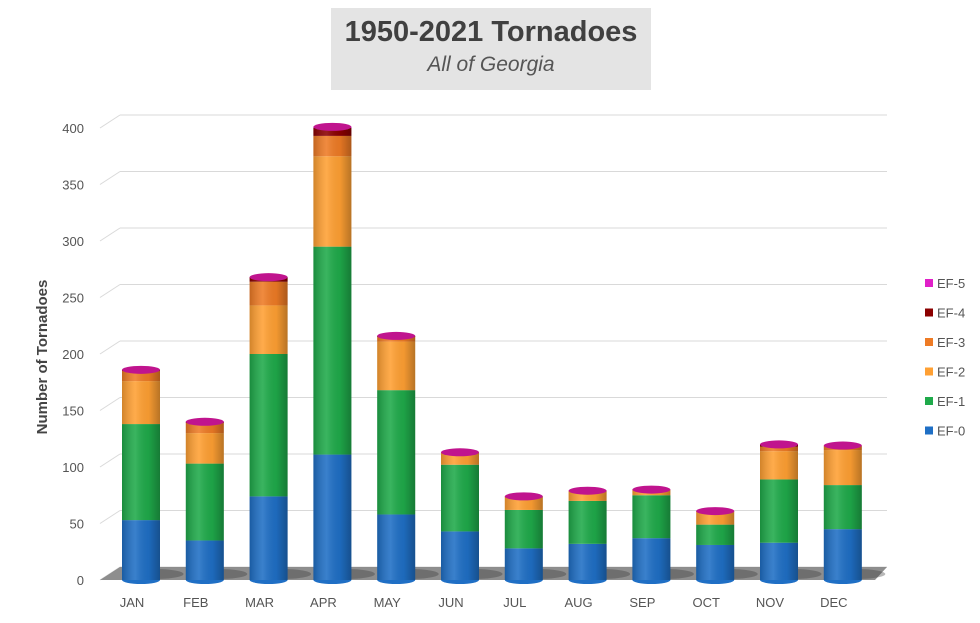 This screenshot has width=980, height=623. I want to click on x-tick-label: NOV, so click(770, 602).